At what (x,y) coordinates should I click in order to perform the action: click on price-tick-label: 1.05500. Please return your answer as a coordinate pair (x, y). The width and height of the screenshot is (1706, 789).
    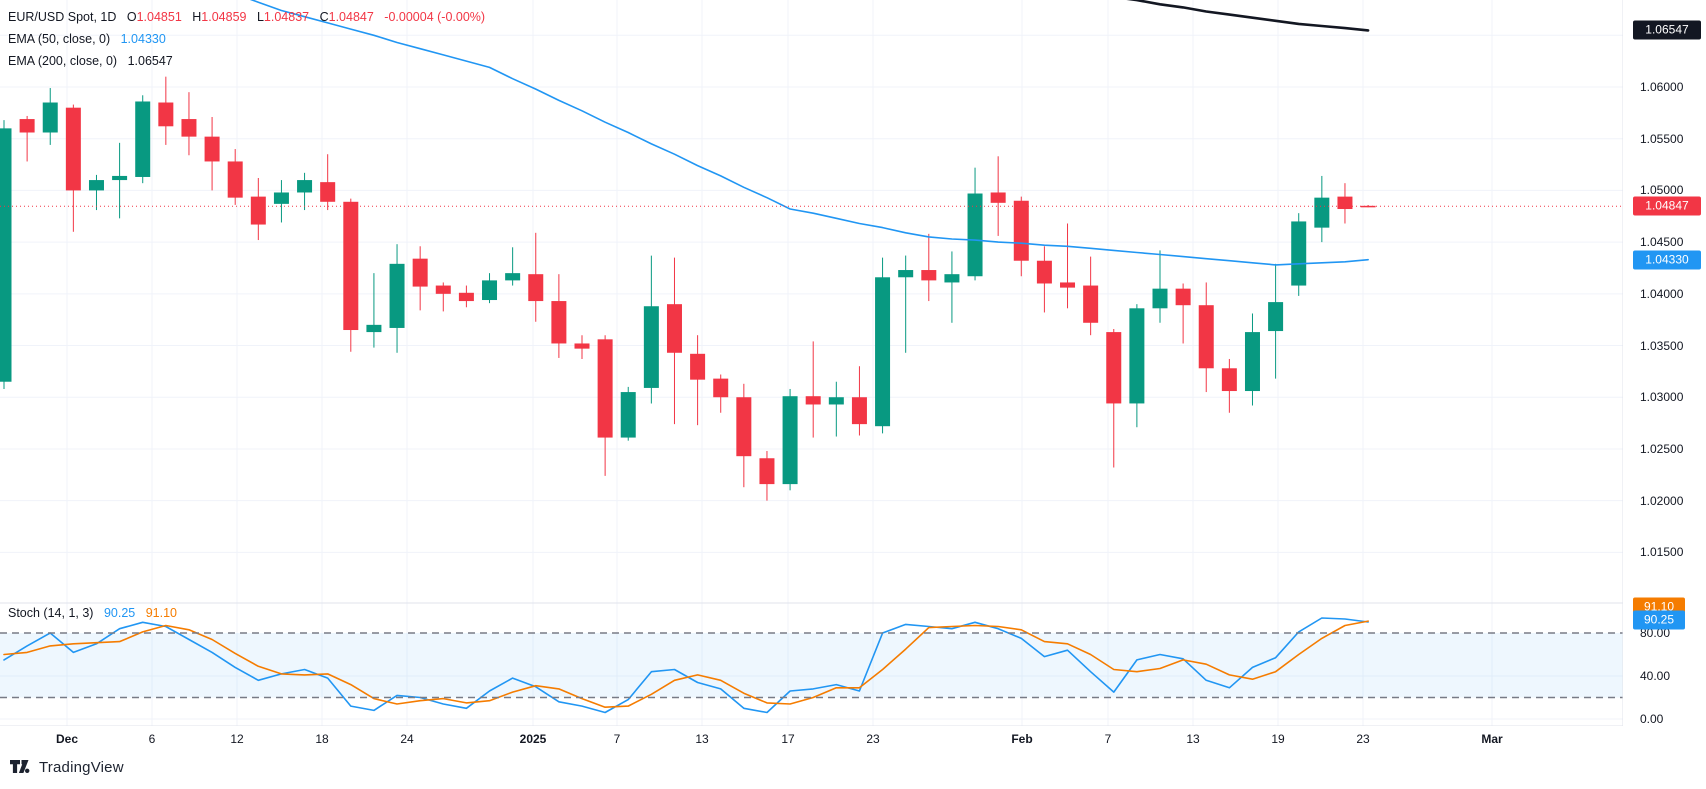
    Looking at the image, I should click on (1662, 138).